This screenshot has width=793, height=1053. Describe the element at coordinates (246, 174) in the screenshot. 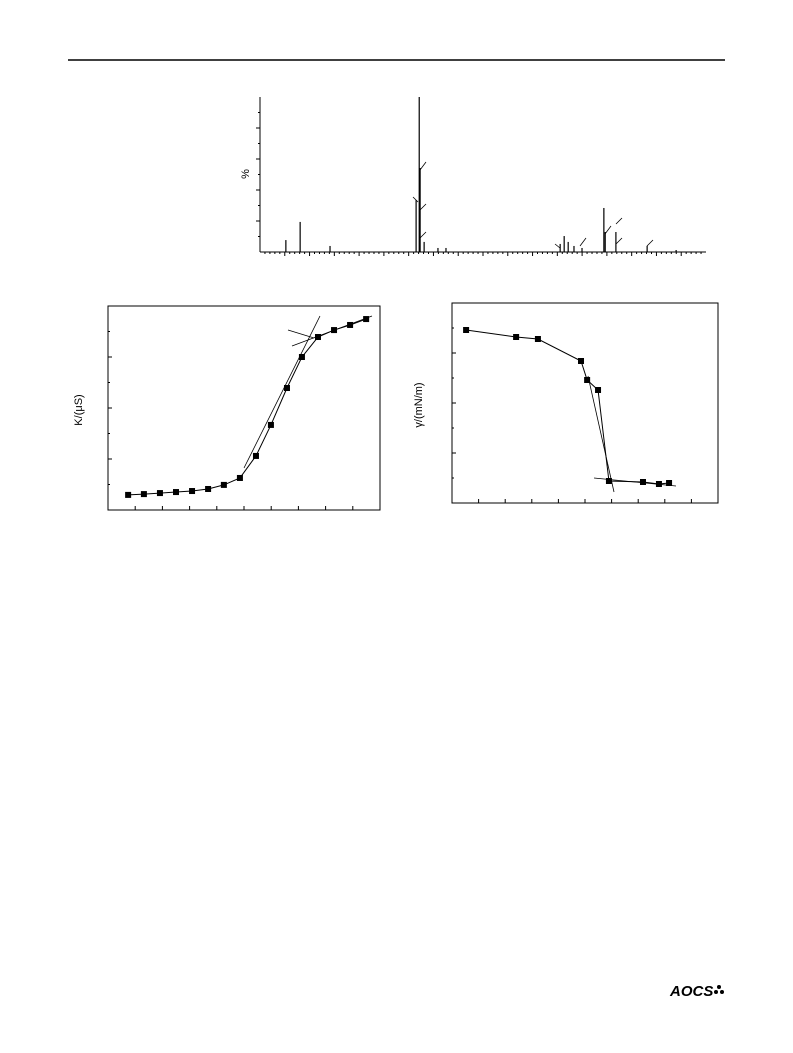

I see `y-axis-label: %` at that location.